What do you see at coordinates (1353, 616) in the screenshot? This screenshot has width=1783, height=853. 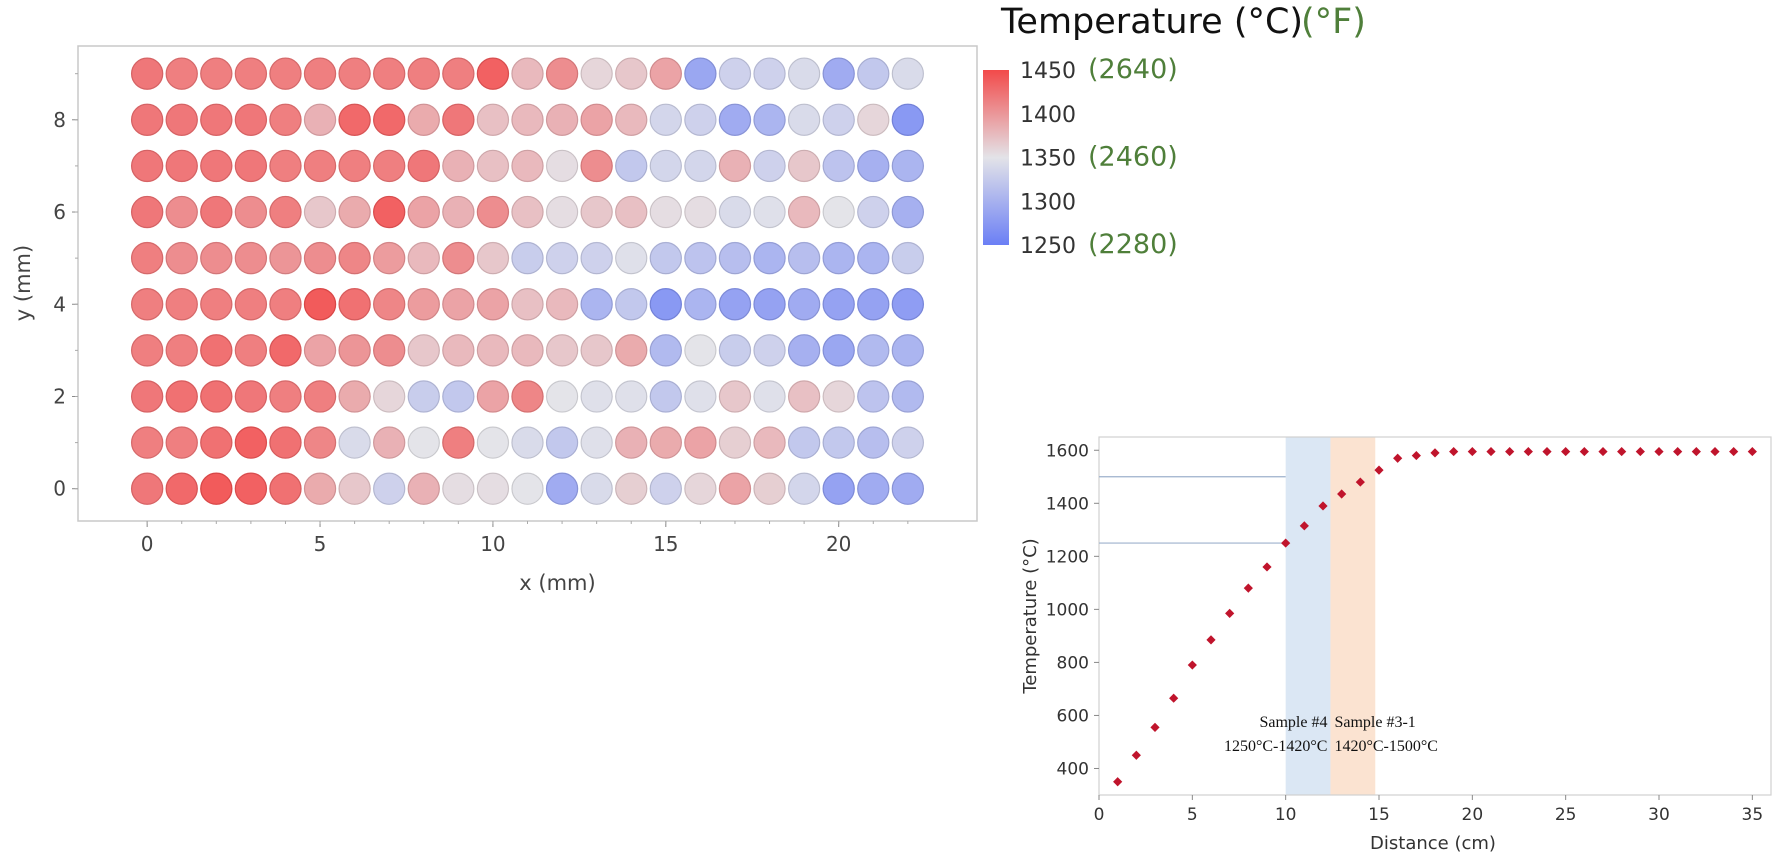 I see `sample-band` at bounding box center [1353, 616].